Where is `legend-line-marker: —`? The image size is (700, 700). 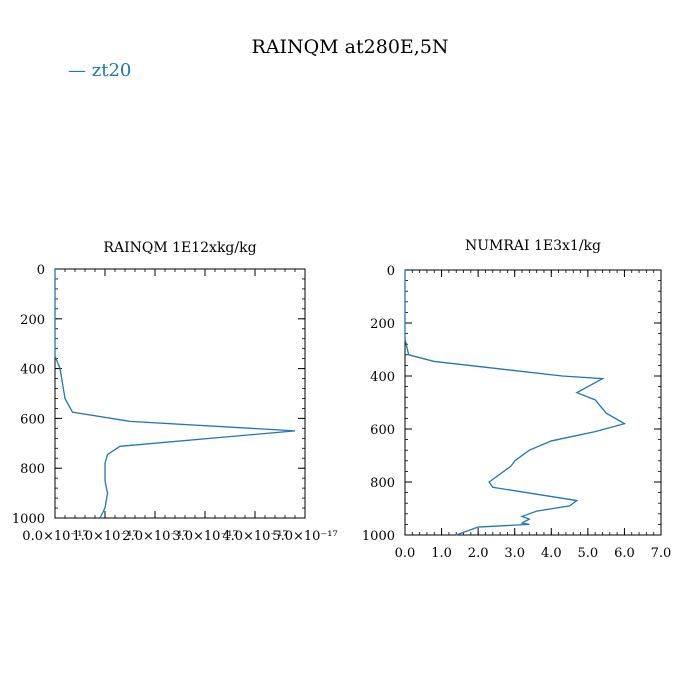
legend-line-marker: — is located at coordinates (77, 70).